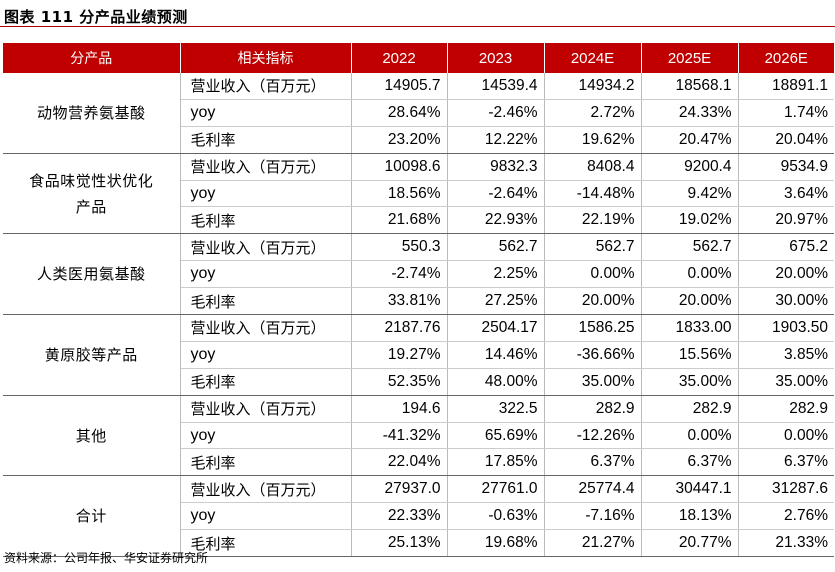 The width and height of the screenshot is (835, 572). I want to click on title-rule, so click(417, 26).